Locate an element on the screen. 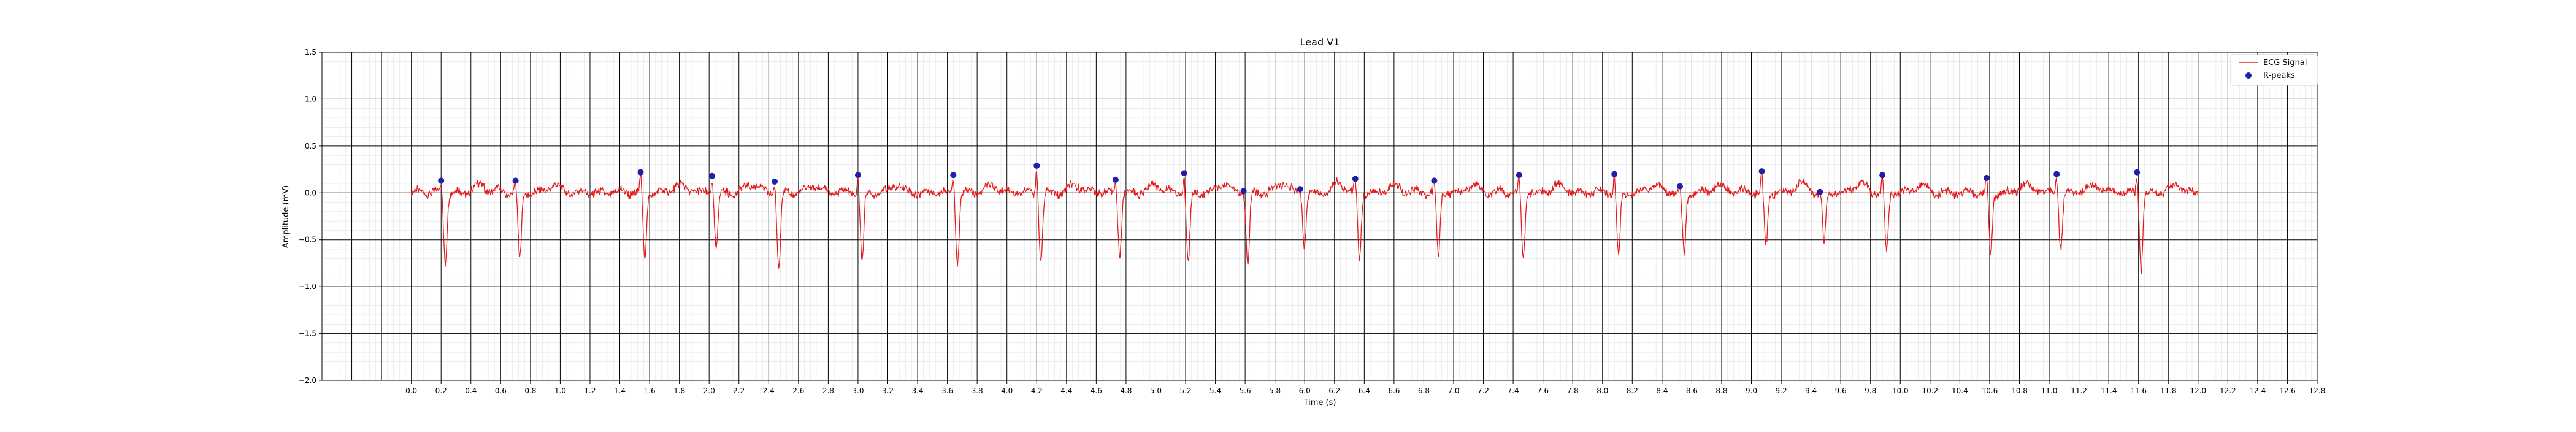  y-tick-label: −1.0 is located at coordinates (307, 286).